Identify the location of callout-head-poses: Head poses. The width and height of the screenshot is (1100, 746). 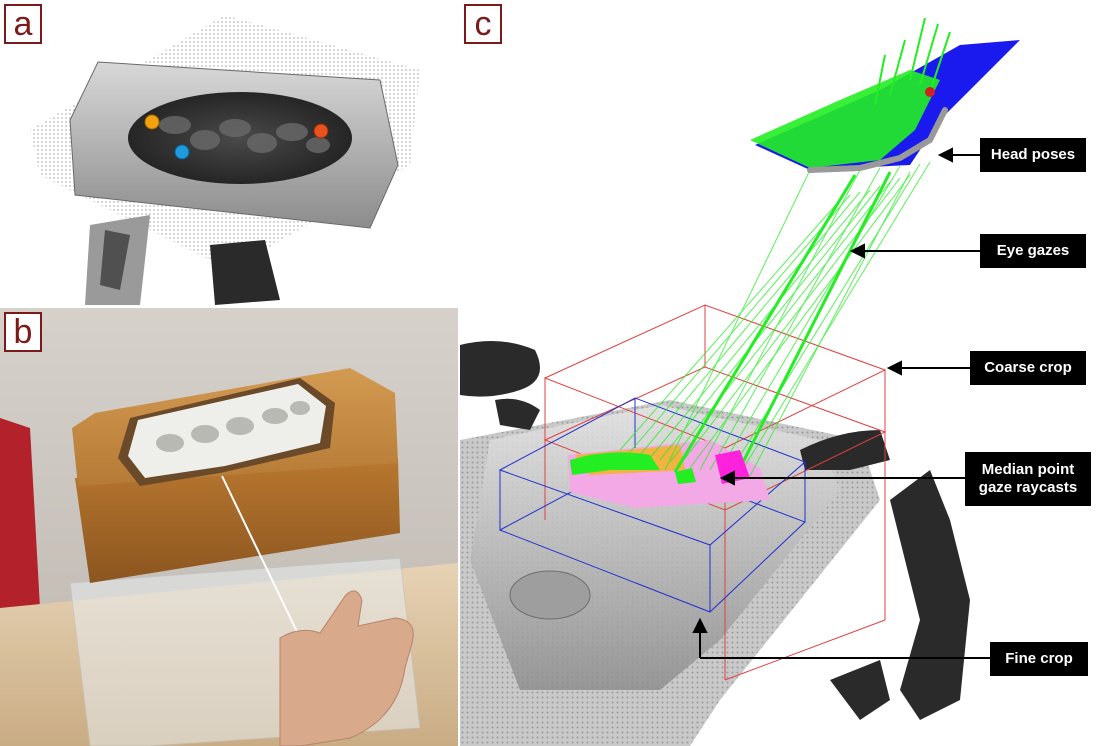
(1033, 155).